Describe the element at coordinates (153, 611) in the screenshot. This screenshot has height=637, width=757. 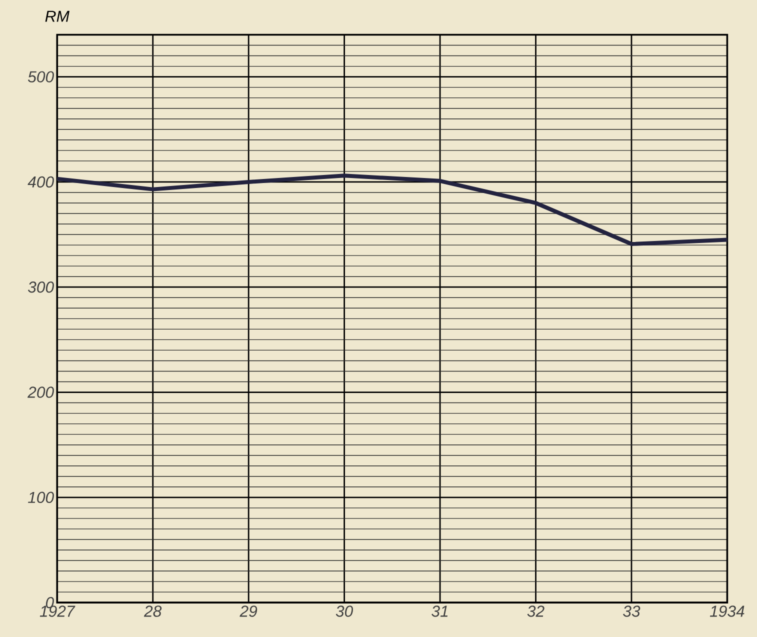
I see `x-tick-label: 28` at that location.